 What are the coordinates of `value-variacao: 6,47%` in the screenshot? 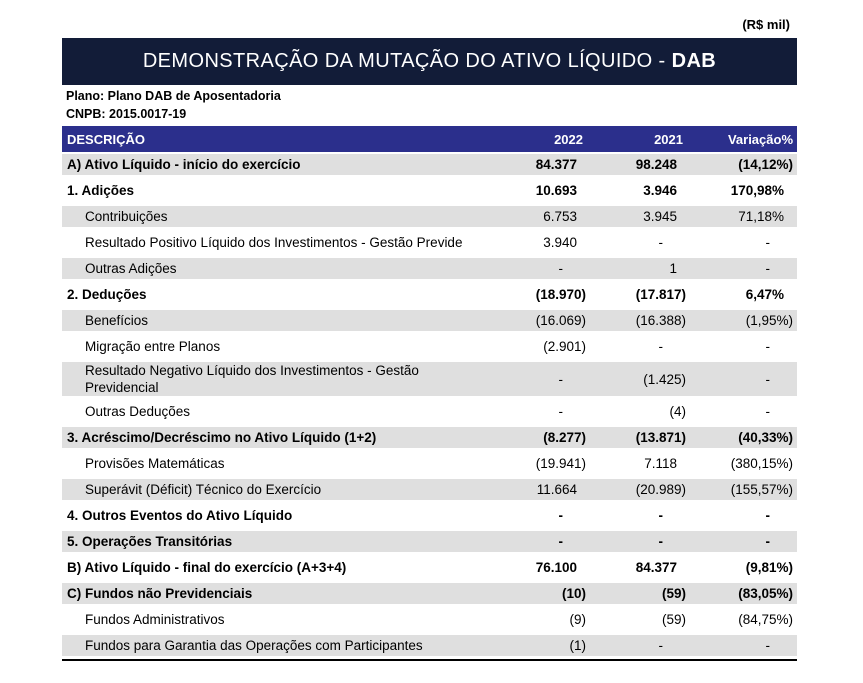 It's located at (764, 294).